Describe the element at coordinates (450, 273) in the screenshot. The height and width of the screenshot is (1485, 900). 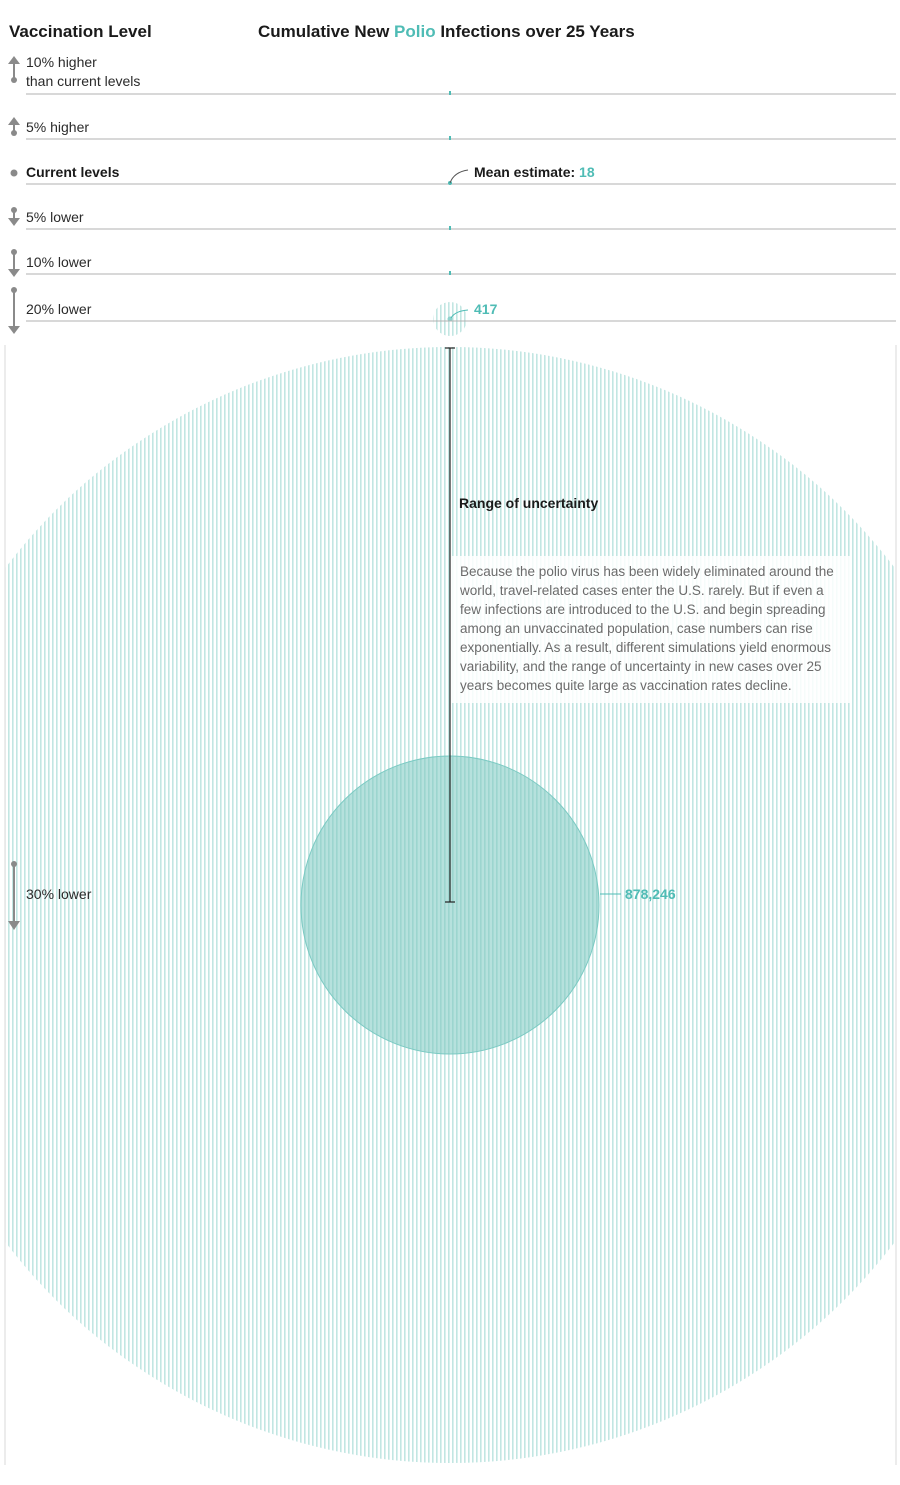
I see `marker-10-lower` at that location.